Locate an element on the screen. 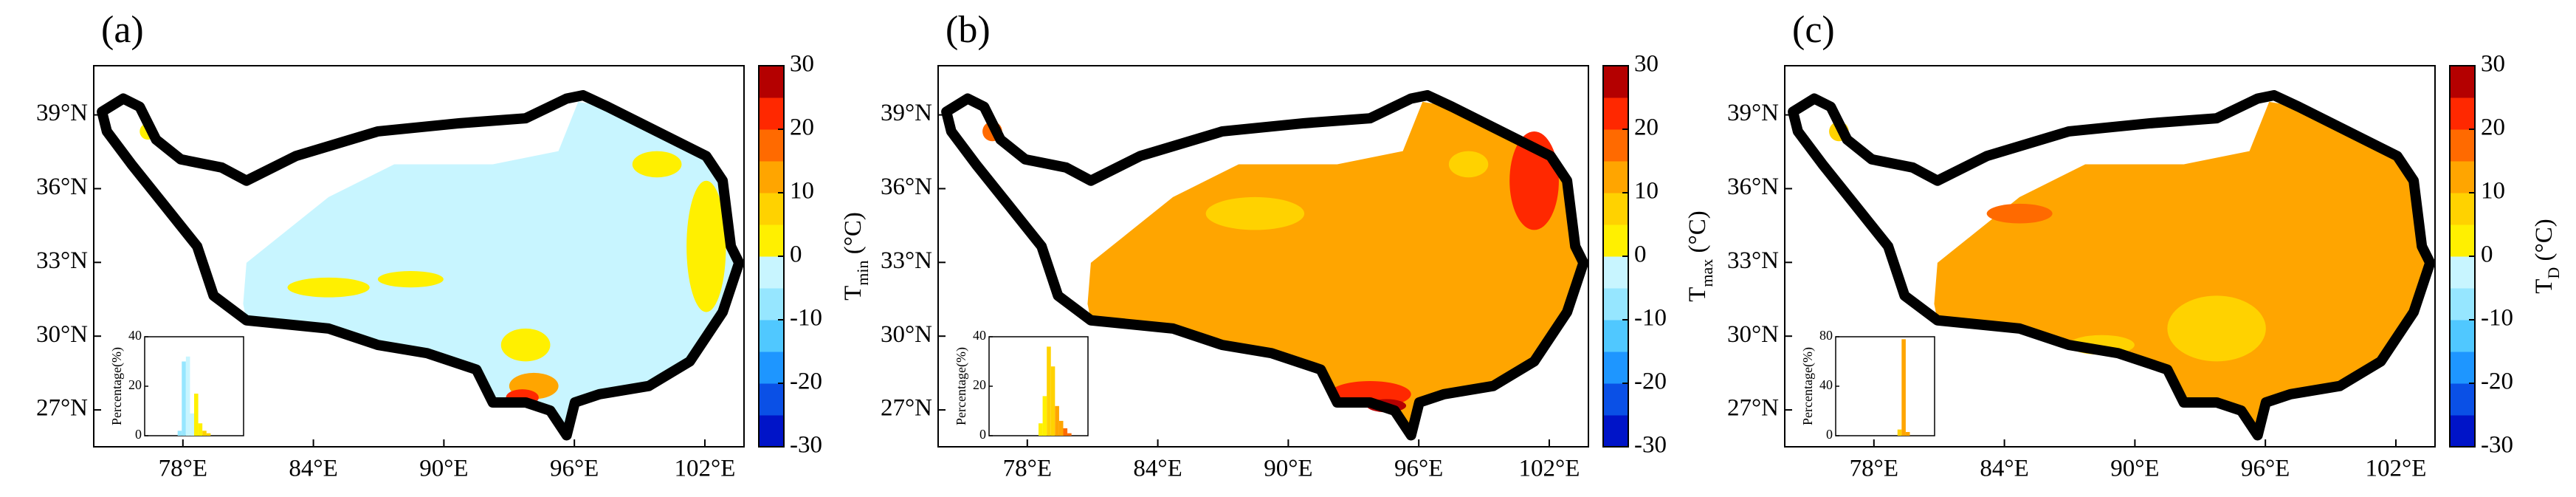 The width and height of the screenshot is (2576, 497). colorbar-tick-label: 0 is located at coordinates (796, 255).